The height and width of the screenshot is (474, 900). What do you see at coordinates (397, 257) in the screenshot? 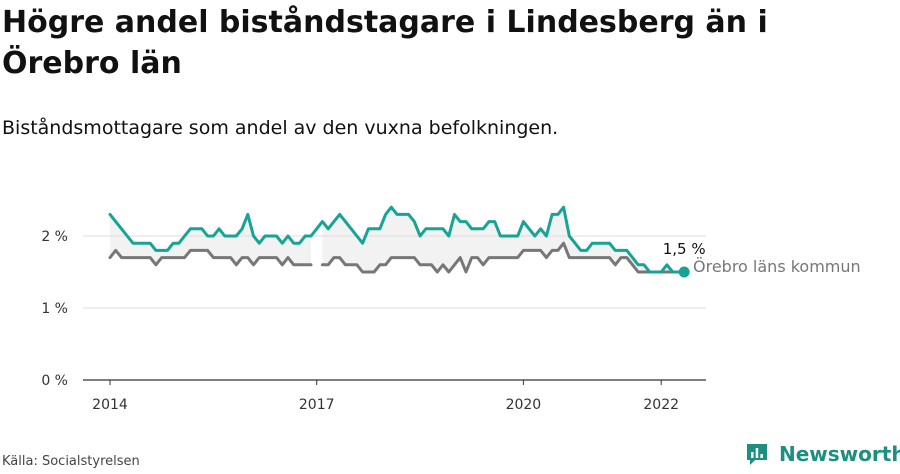
I see `series-line-orebro` at bounding box center [397, 257].